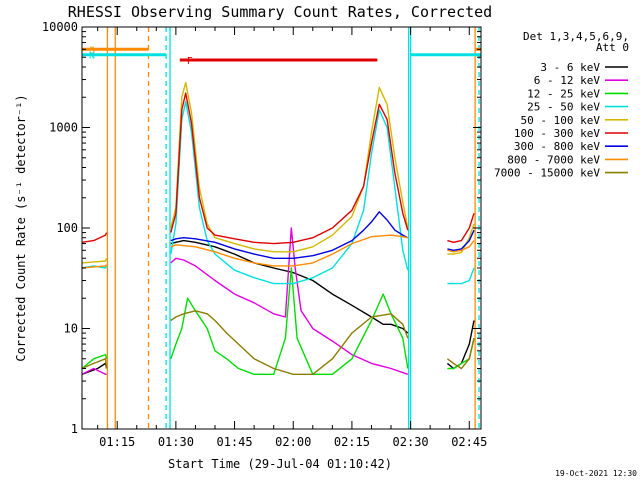  Describe the element at coordinates (563, 107) in the screenshot. I see `legend-label-25-50-kev: 25 - 50 keV` at that location.